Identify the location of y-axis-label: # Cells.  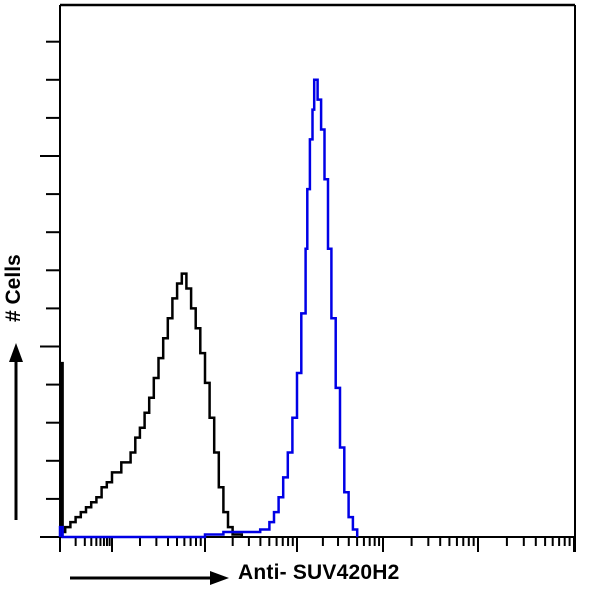
(13, 288).